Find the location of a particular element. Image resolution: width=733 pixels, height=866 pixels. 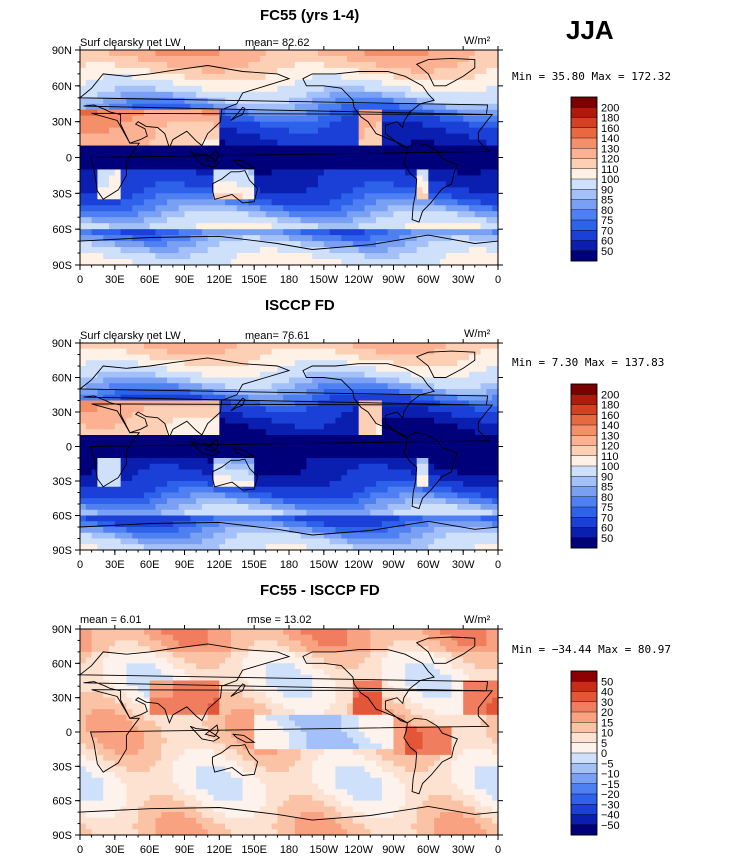

colorbar-box is located at coordinates (584, 133).